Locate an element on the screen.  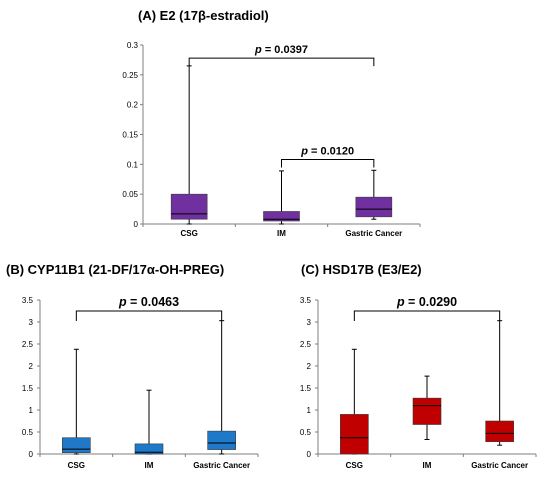
panel-b-title: (B) CYP11B1 (21-DF/17α-OH-PREG) is located at coordinates (115, 269).